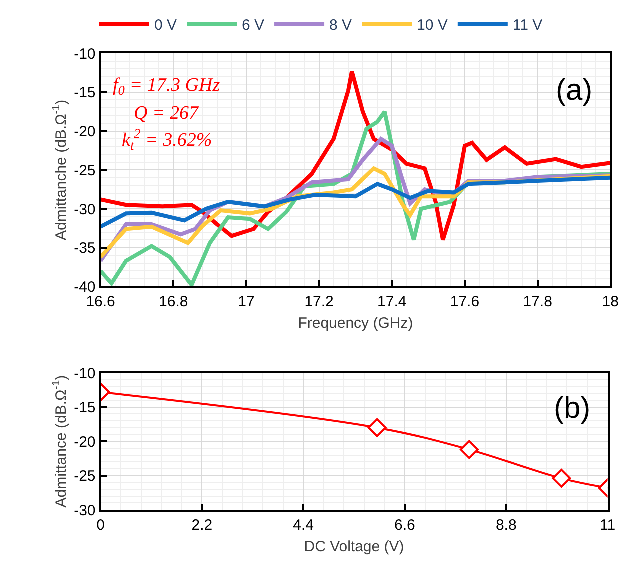 This screenshot has height=587, width=636. Describe the element at coordinates (246, 302) in the screenshot. I see `x-tick-label: 17` at that location.